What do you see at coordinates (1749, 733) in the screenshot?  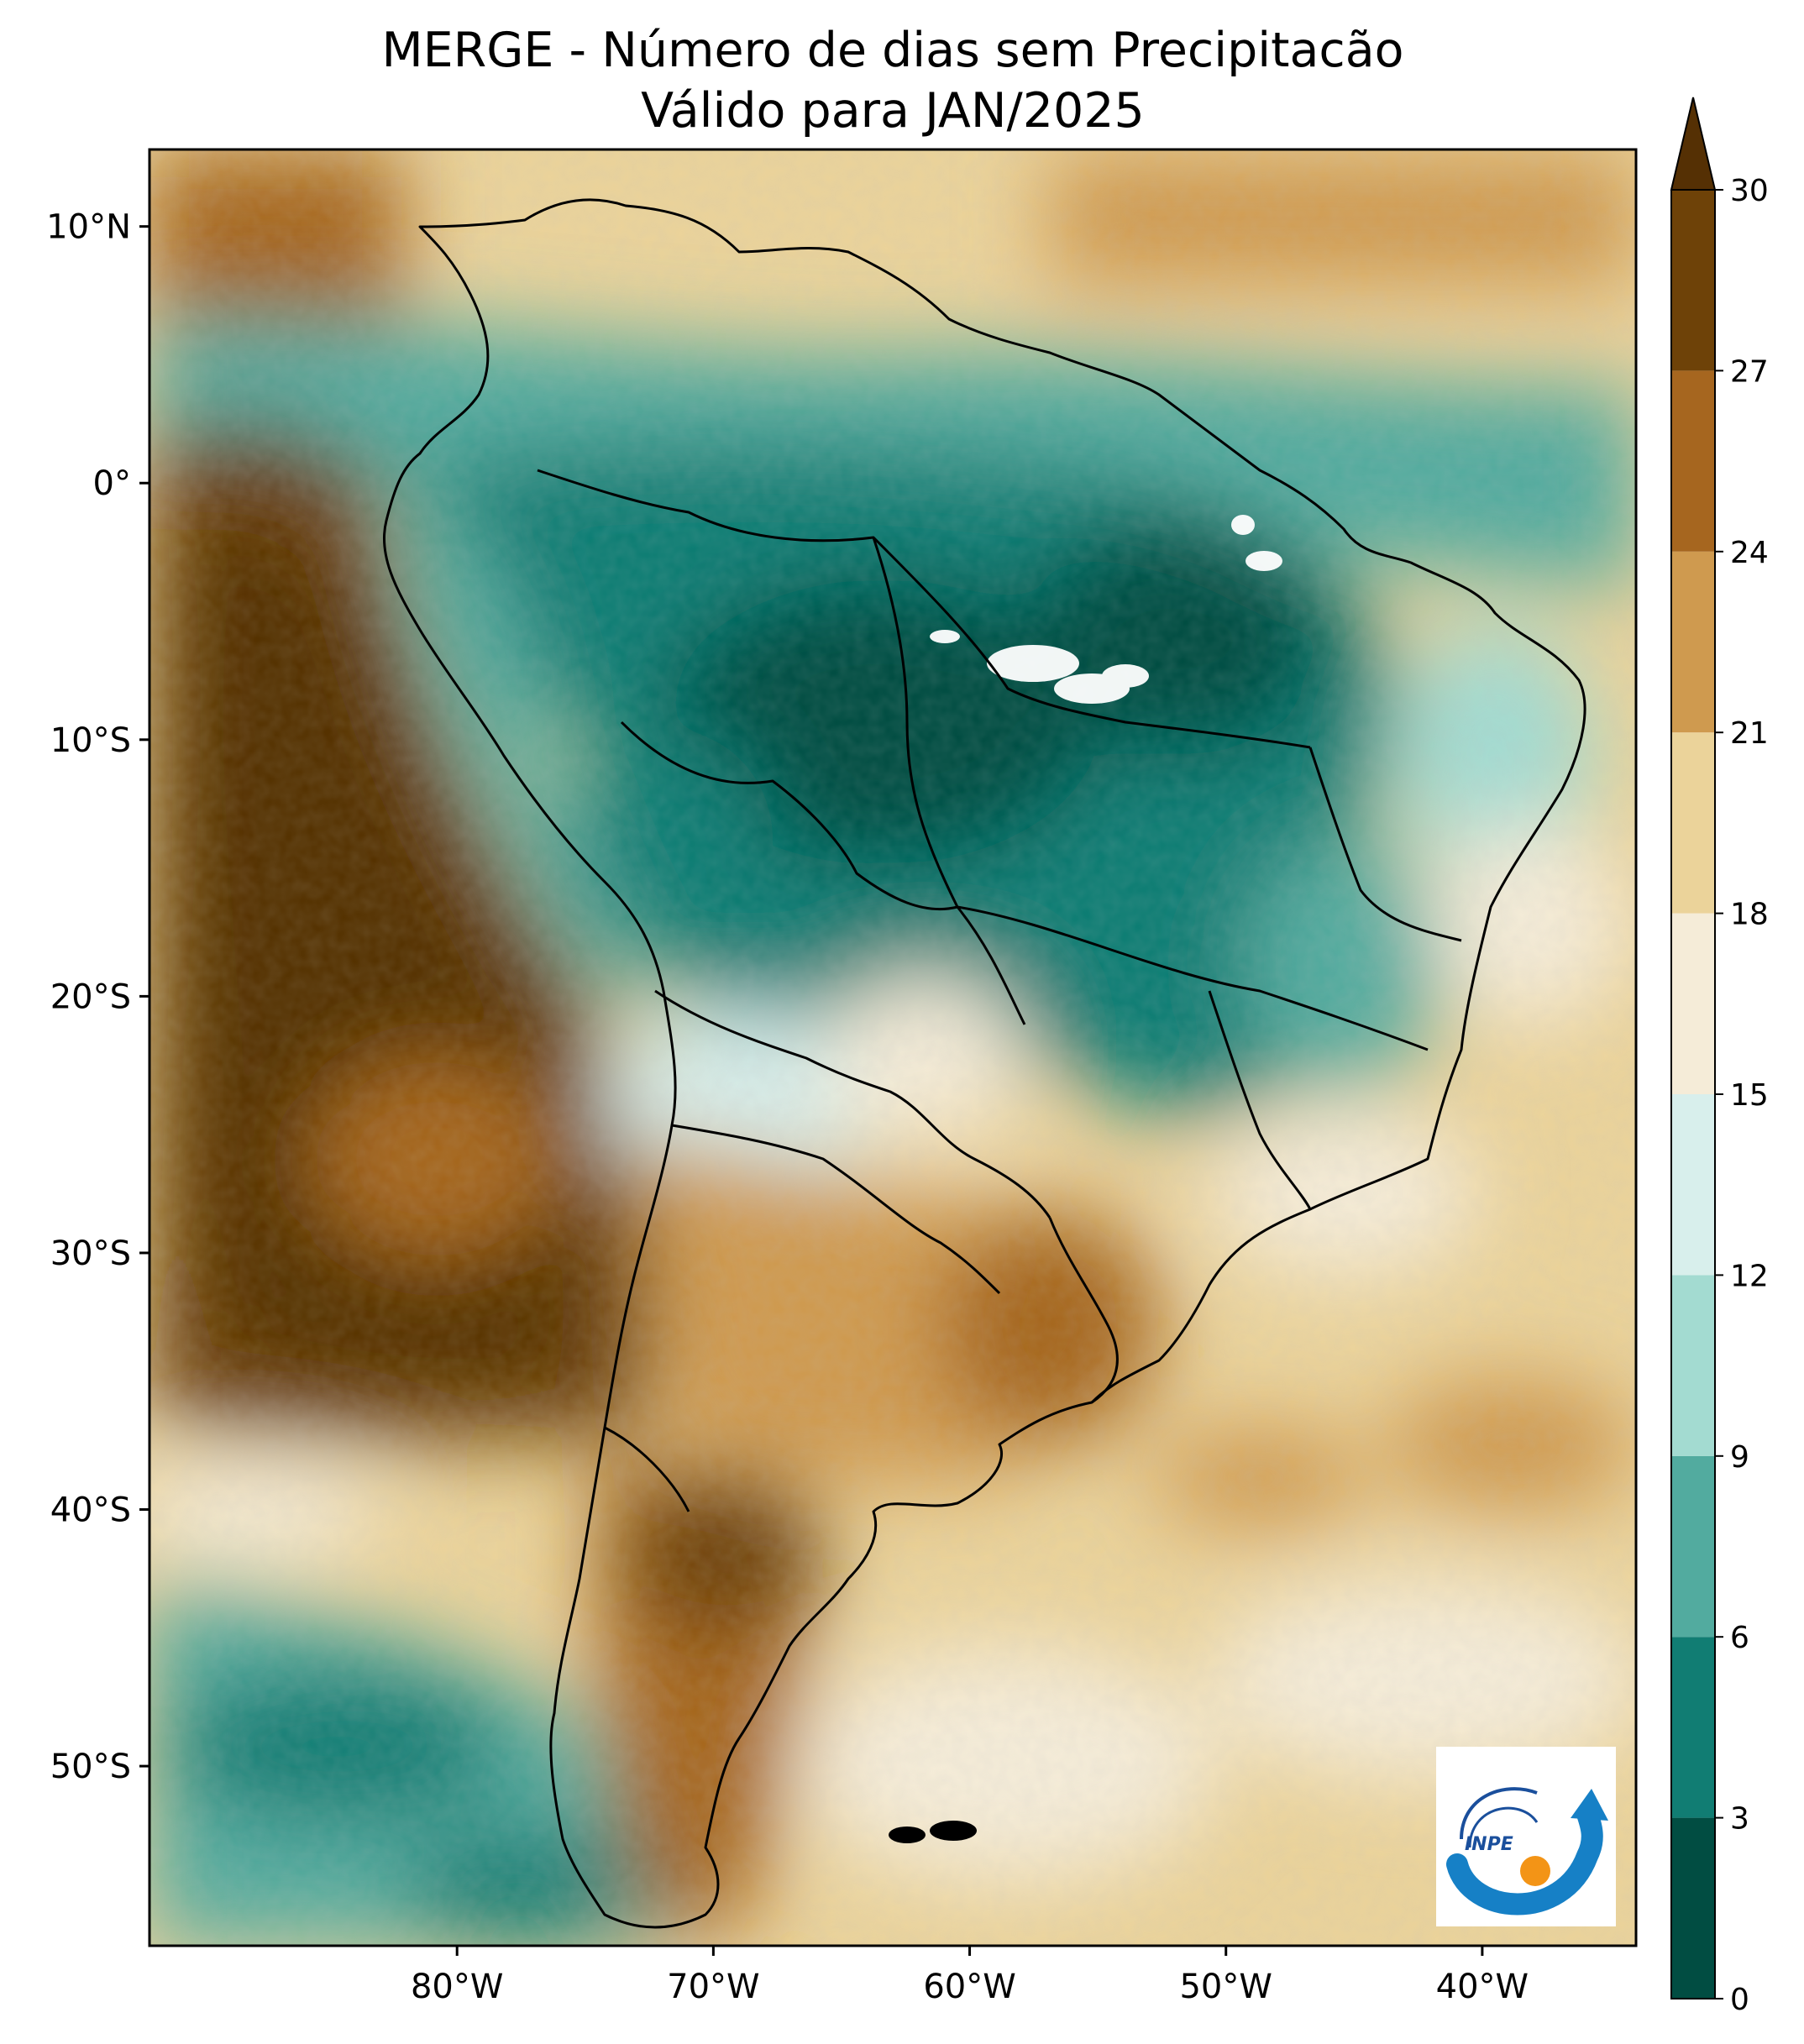 I see `colorbar-label: 21` at bounding box center [1749, 733].